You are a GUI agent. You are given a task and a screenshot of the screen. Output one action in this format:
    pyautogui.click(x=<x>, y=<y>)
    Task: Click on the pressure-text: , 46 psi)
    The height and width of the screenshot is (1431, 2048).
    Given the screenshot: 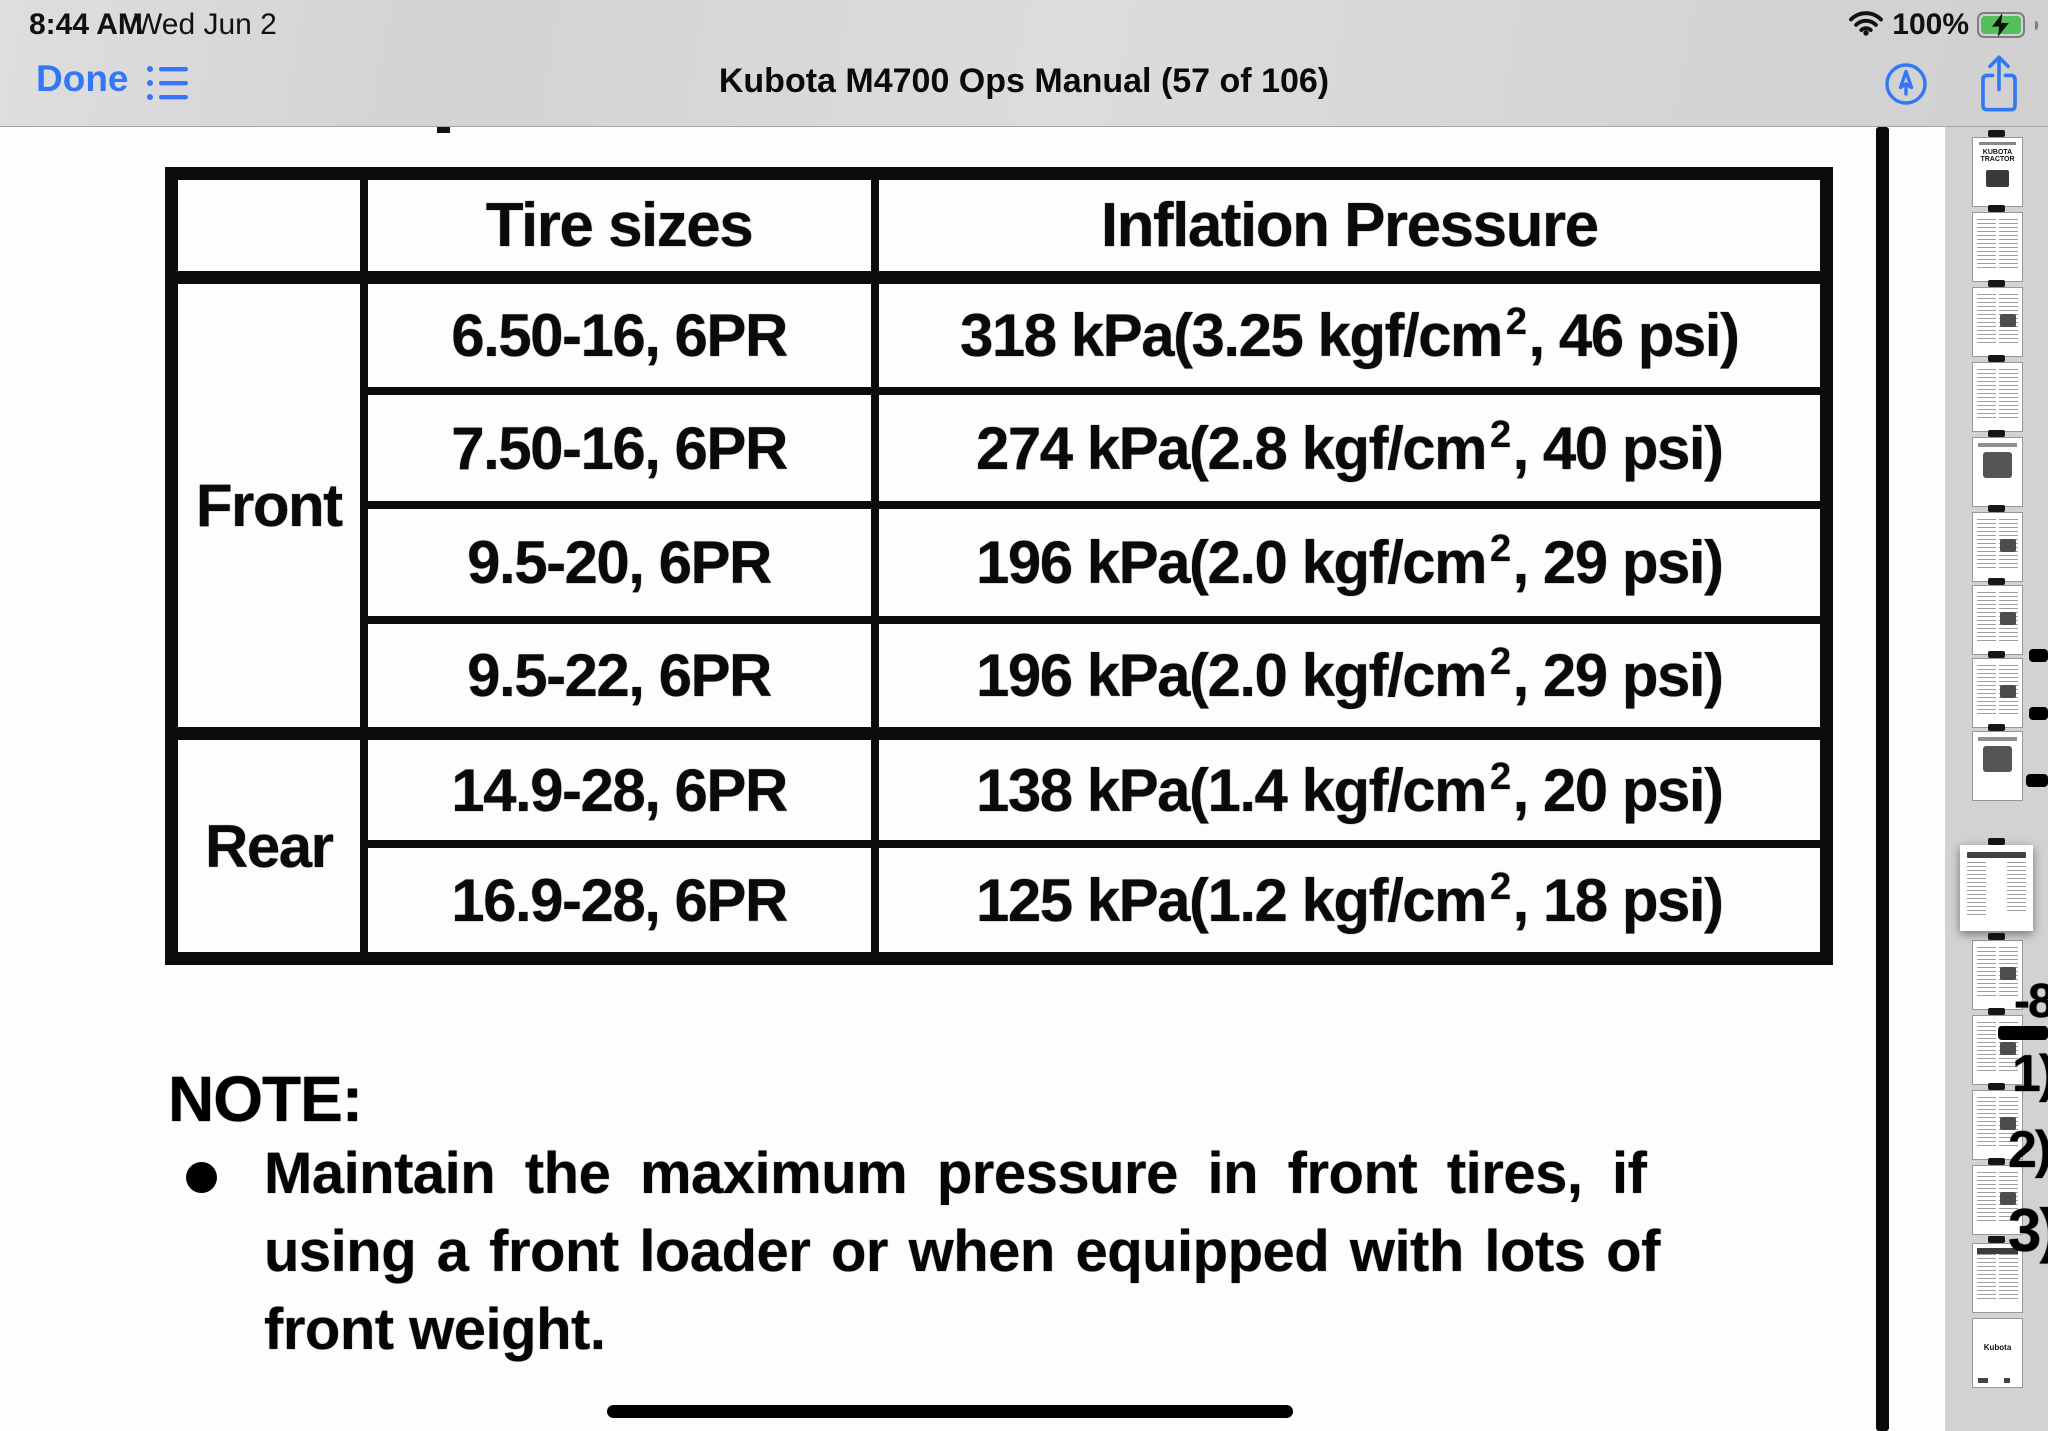 What is the action you would take?
    pyautogui.click(x=1634, y=336)
    